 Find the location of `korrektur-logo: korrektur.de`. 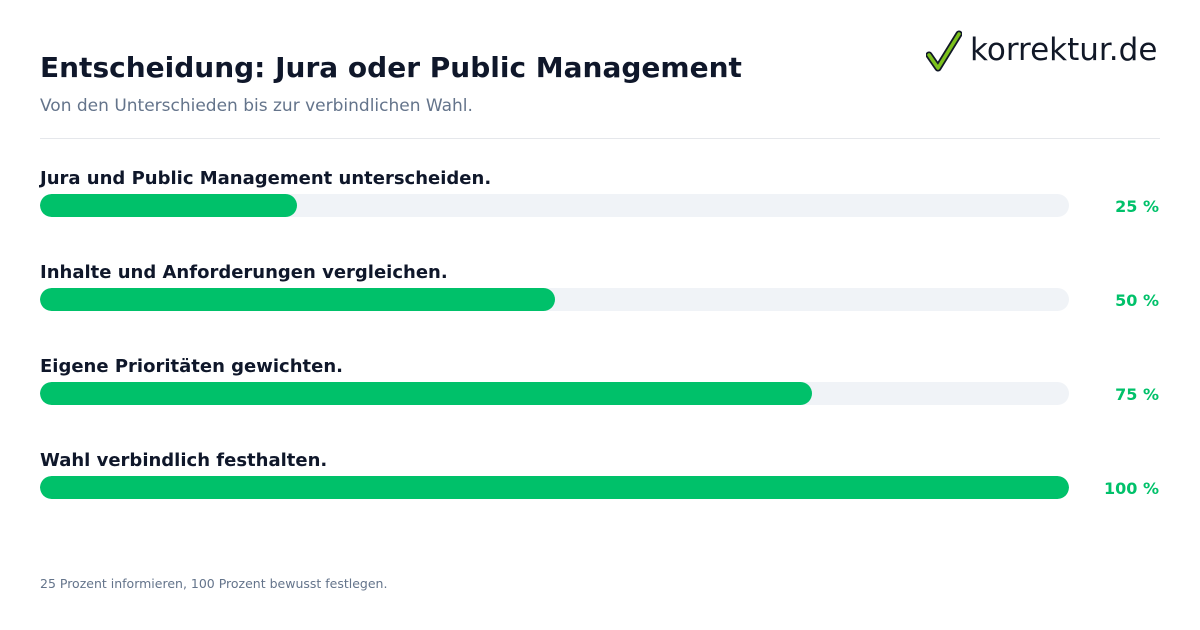

korrektur-logo: korrektur.de is located at coordinates (1046, 52).